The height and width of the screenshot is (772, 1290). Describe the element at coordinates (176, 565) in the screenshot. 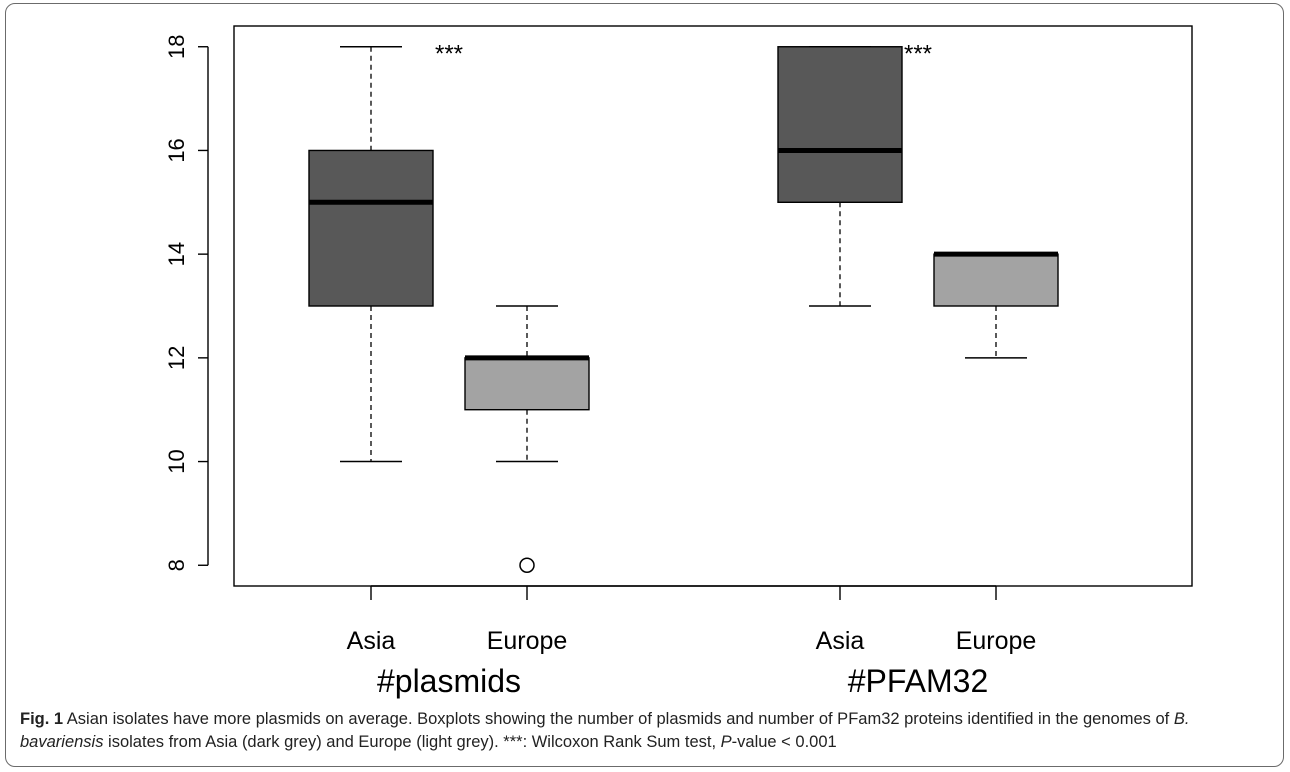

I see `y-tick-label: 8` at that location.